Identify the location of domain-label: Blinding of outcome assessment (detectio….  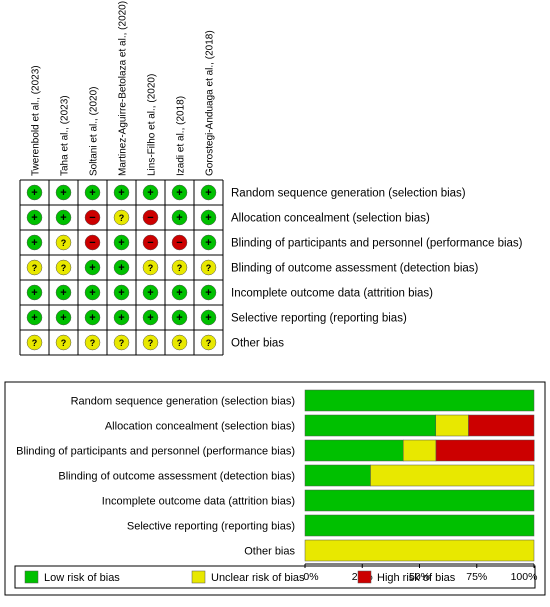
(355, 269).